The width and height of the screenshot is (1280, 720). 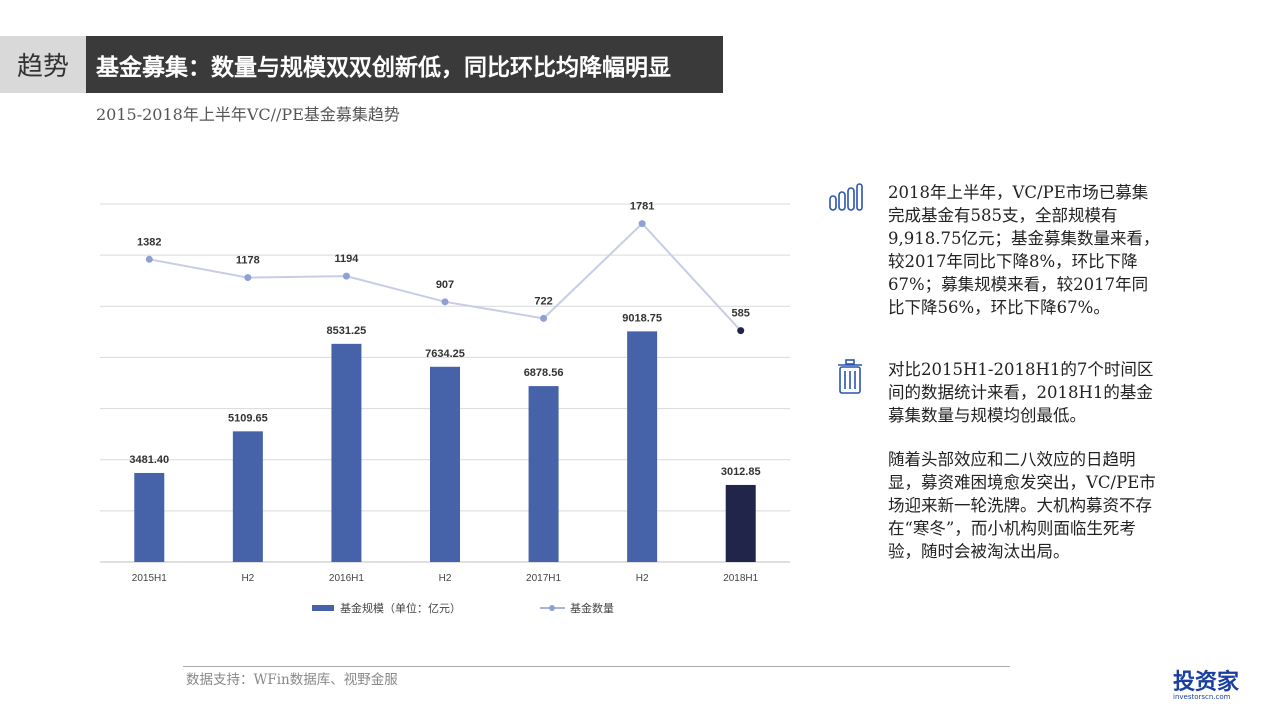 I want to click on bar-label: 8531.25, so click(x=347, y=331).